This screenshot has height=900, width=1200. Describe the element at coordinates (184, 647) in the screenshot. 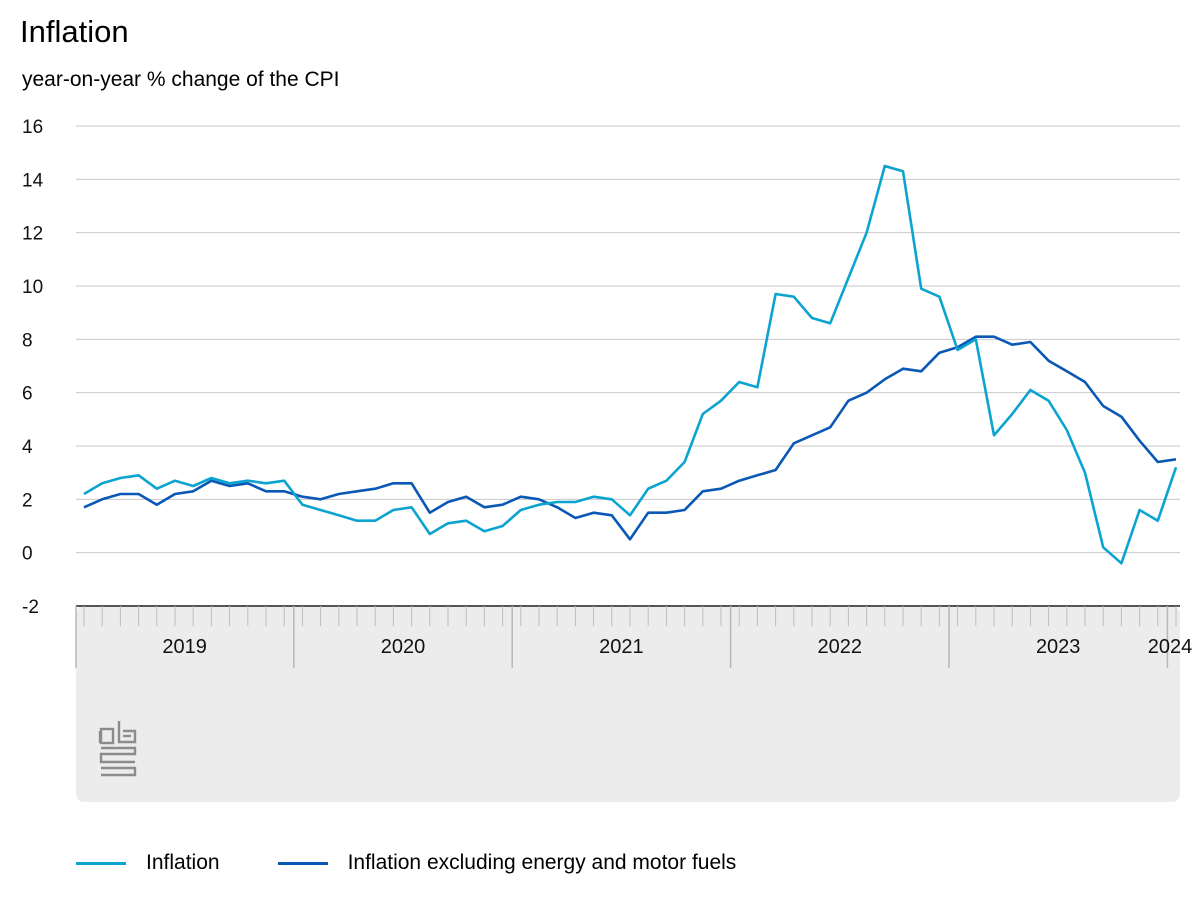

I see `x-year-label: 2019` at that location.